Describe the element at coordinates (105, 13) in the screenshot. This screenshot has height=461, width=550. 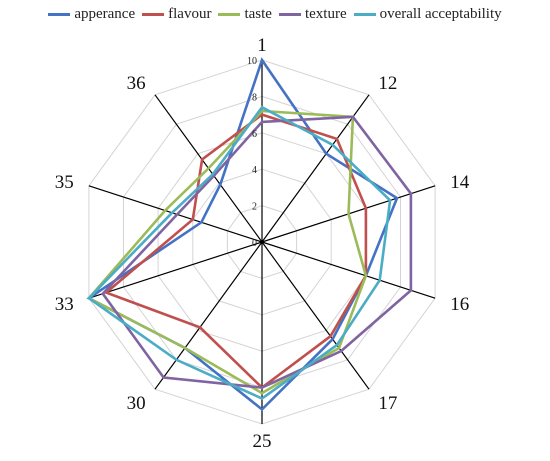
I see `legend-label: apperance` at that location.